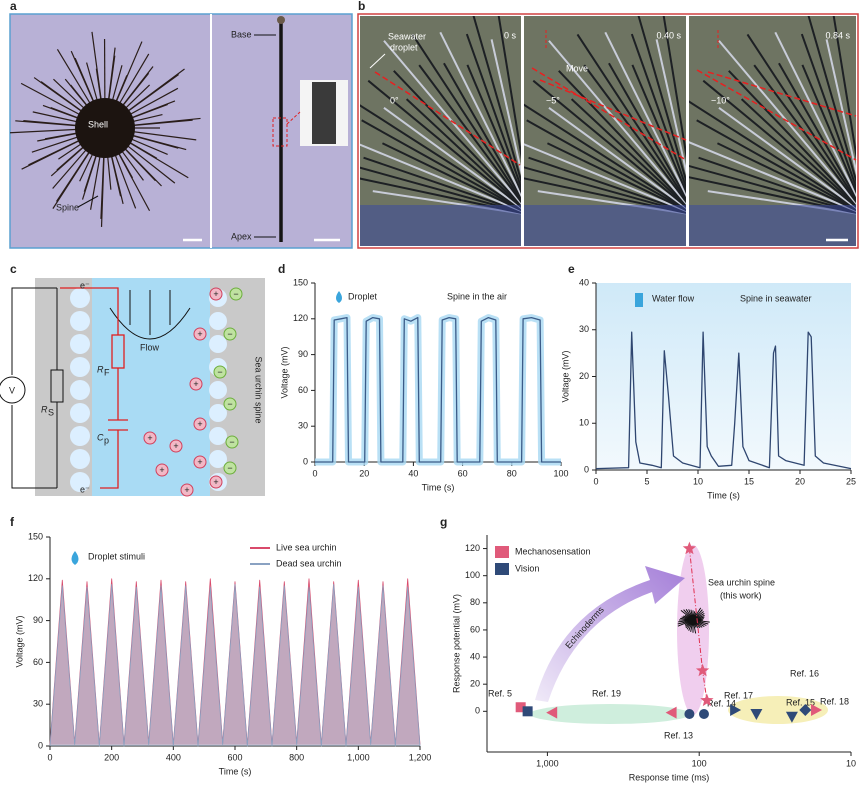  Describe the element at coordinates (150, 347) in the screenshot. I see `annotation: Flow` at that location.